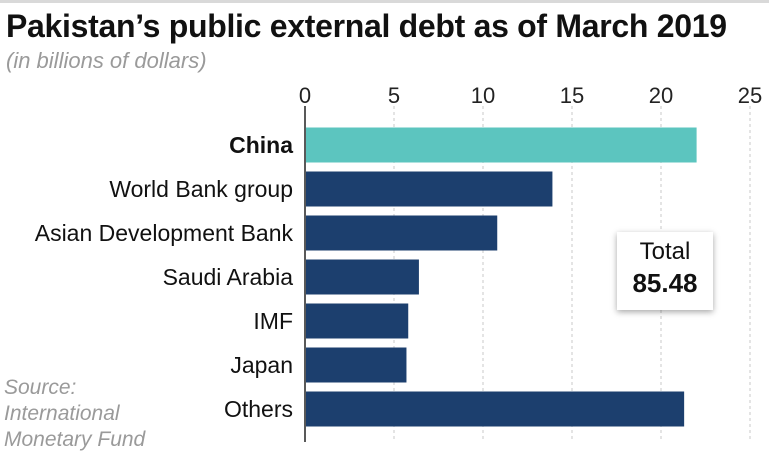 The height and width of the screenshot is (460, 769). Describe the element at coordinates (305, 95) in the screenshot. I see `x-tick-label: 0` at that location.